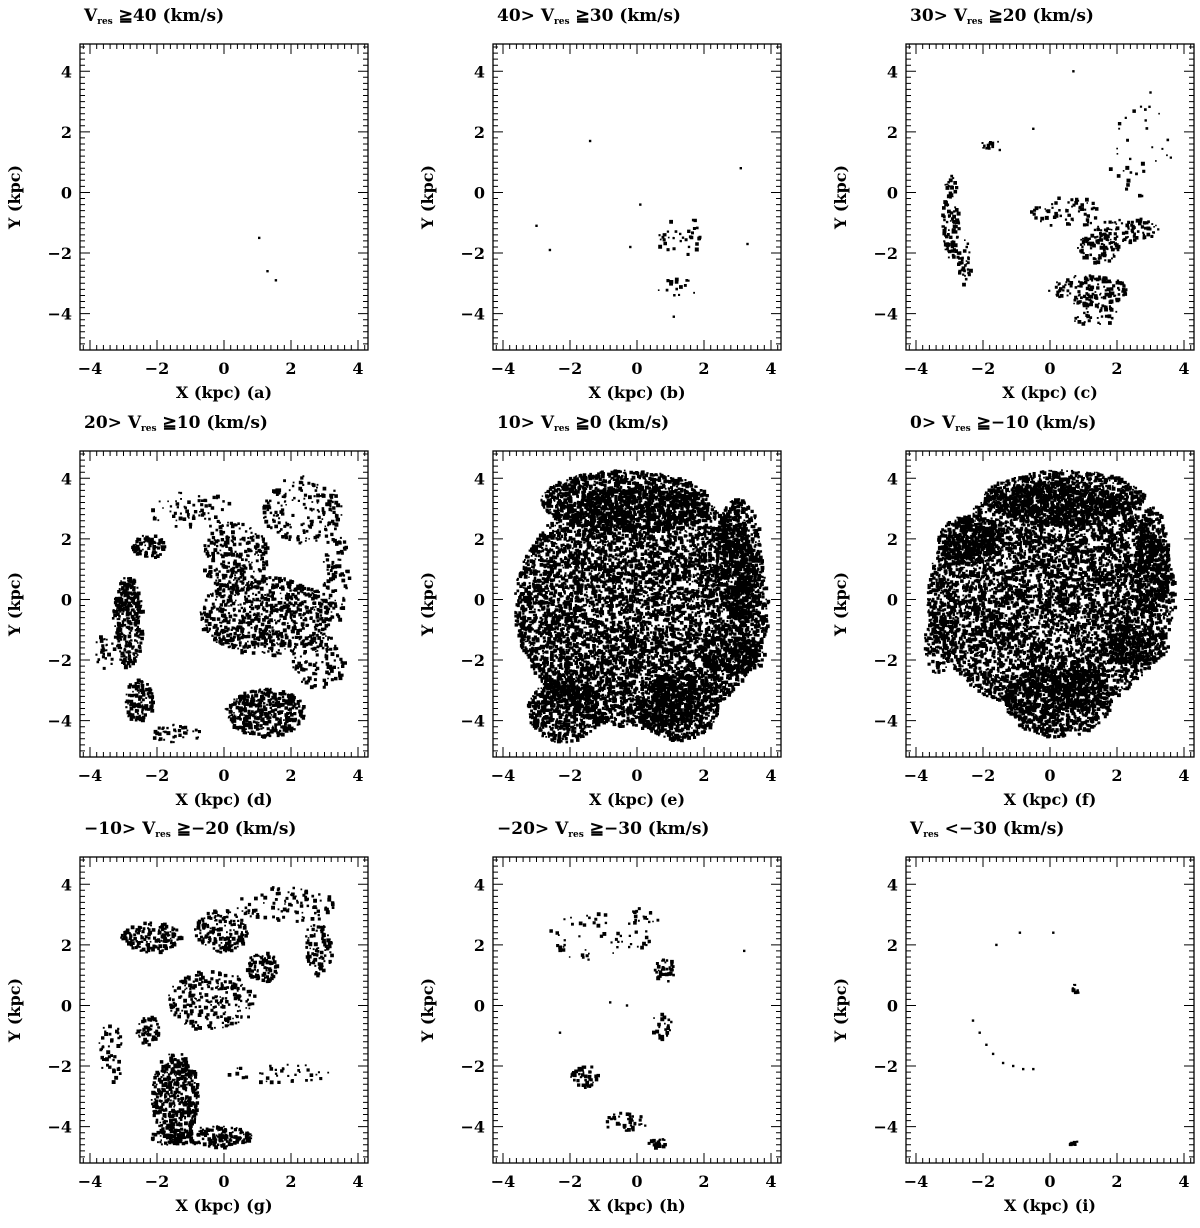 The image size is (1200, 1228). I want to click on y-tick-label: −2, so click(885, 660).